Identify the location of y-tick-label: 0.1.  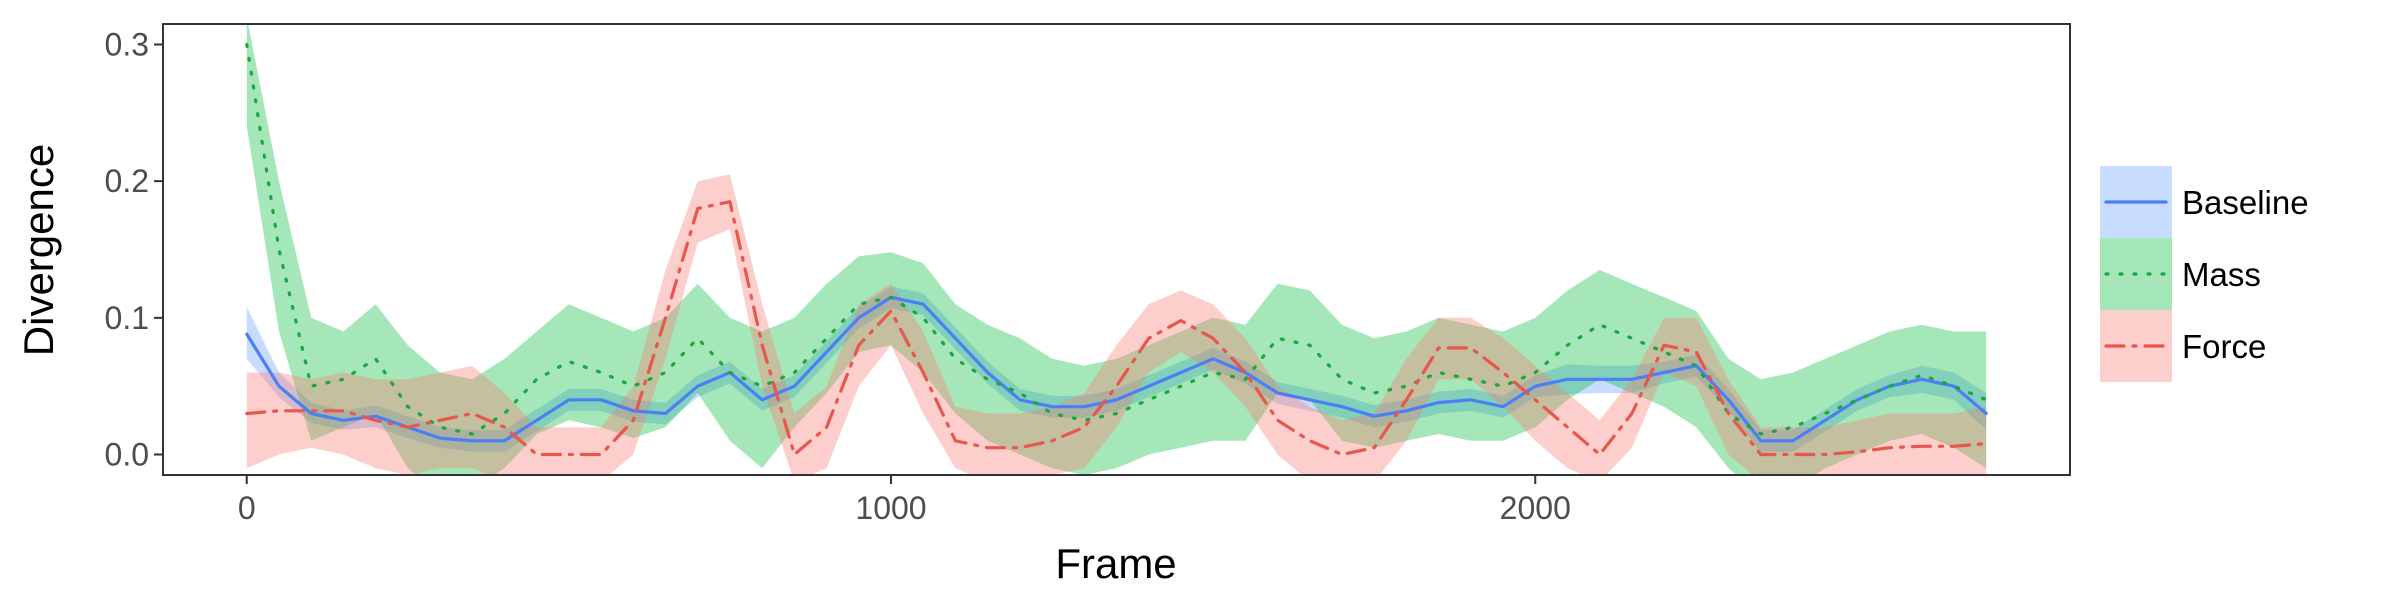
(127, 318).